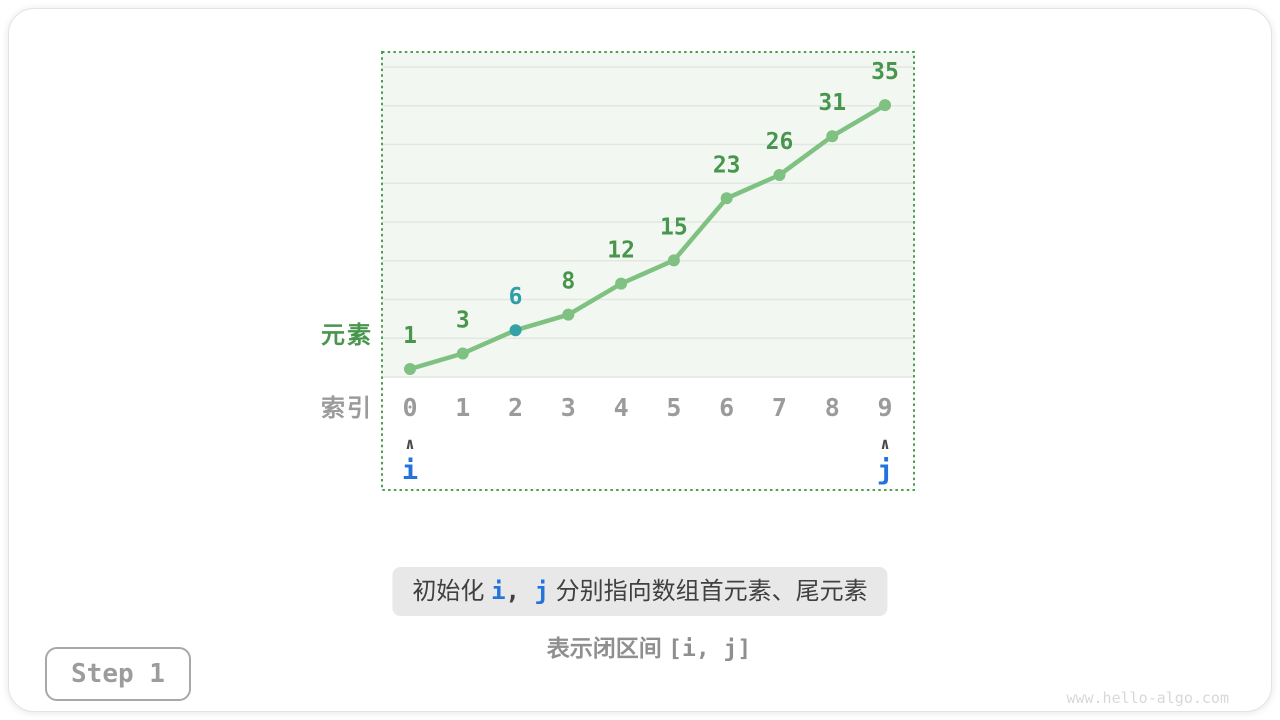  Describe the element at coordinates (621, 407) in the screenshot. I see `index-label: 4` at that location.